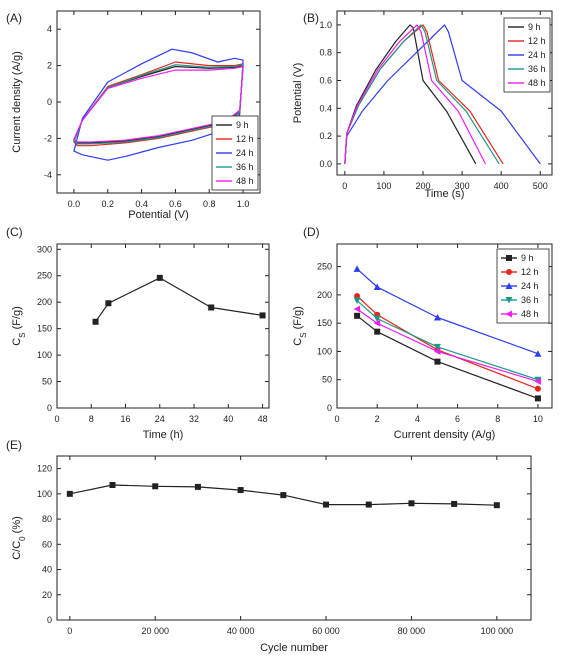 Image resolution: width=571 pixels, height=665 pixels. Describe the element at coordinates (298, 93) in the screenshot. I see `y-axis-label: Potential (V)` at that location.